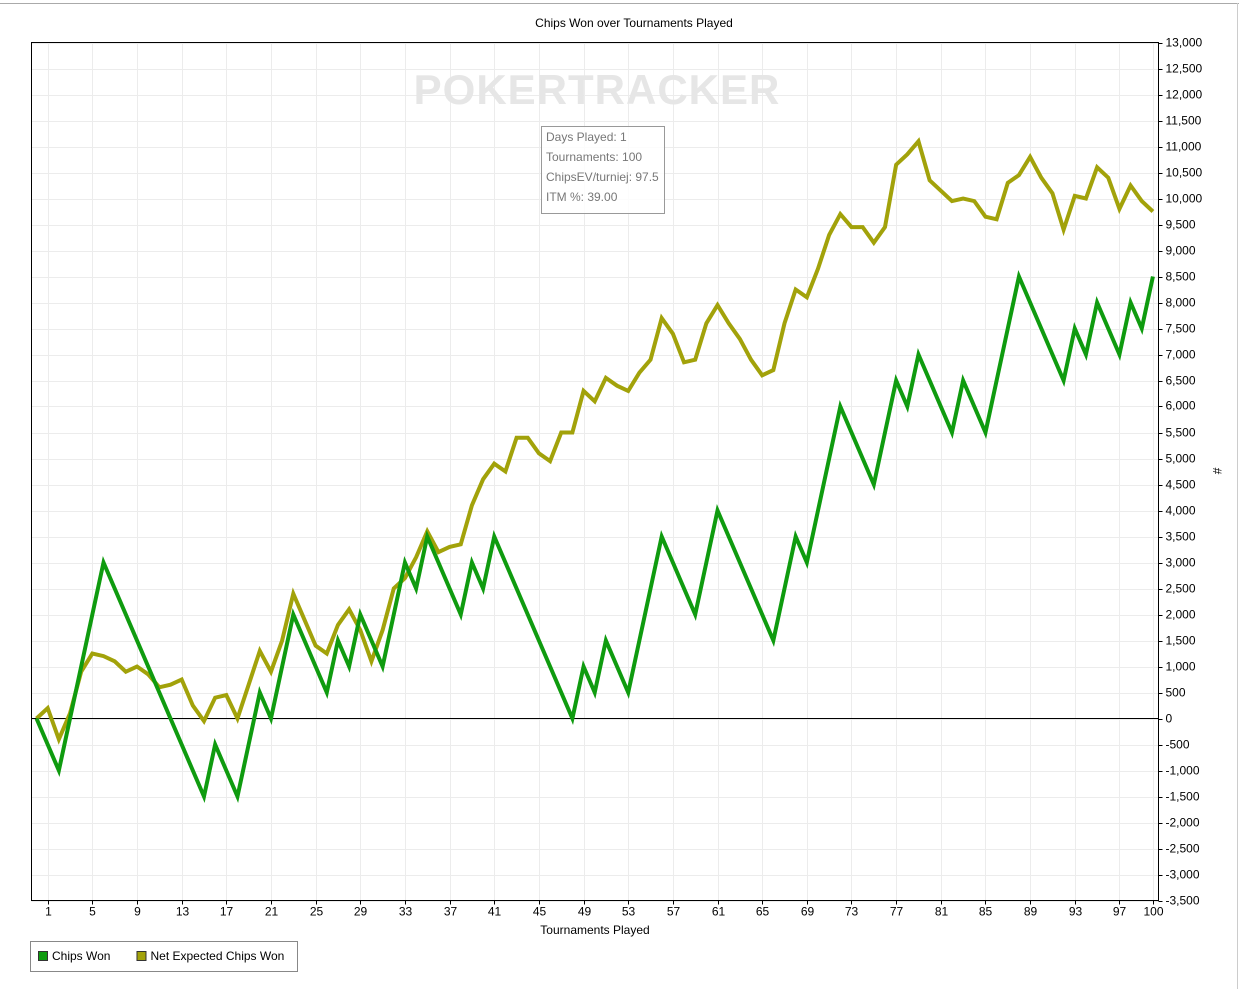 The height and width of the screenshot is (989, 1239). Describe the element at coordinates (1181, 589) in the screenshot. I see `y-tick-label: 2,500` at that location.